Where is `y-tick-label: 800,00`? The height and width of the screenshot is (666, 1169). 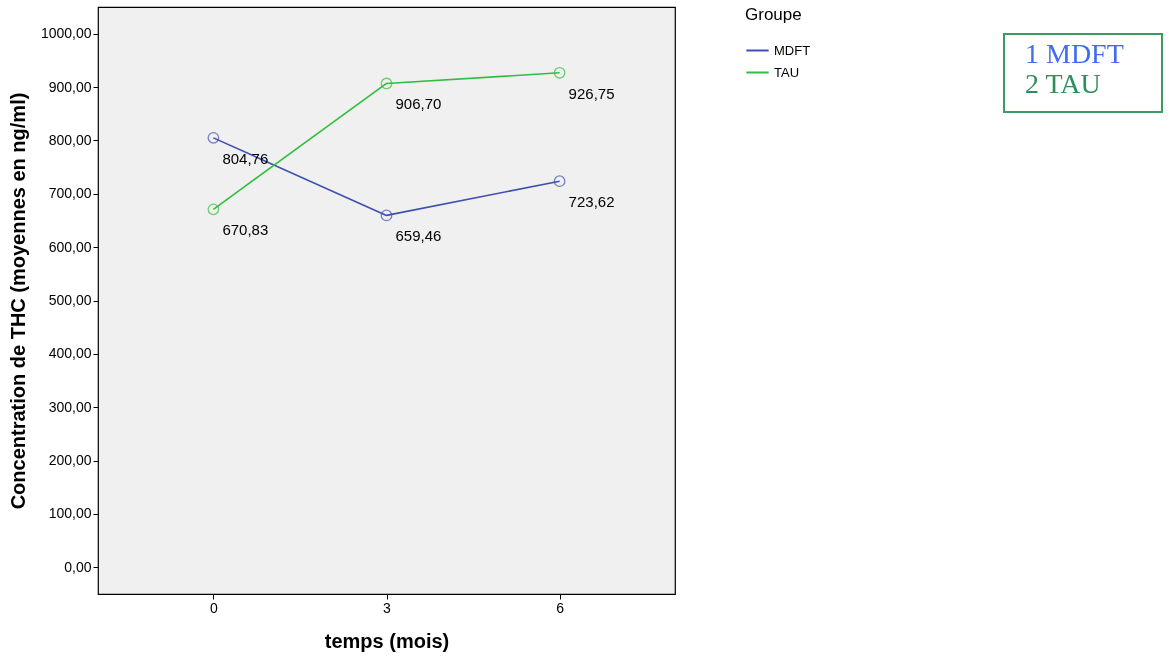 y-tick-label: 800,00 is located at coordinates (70, 139).